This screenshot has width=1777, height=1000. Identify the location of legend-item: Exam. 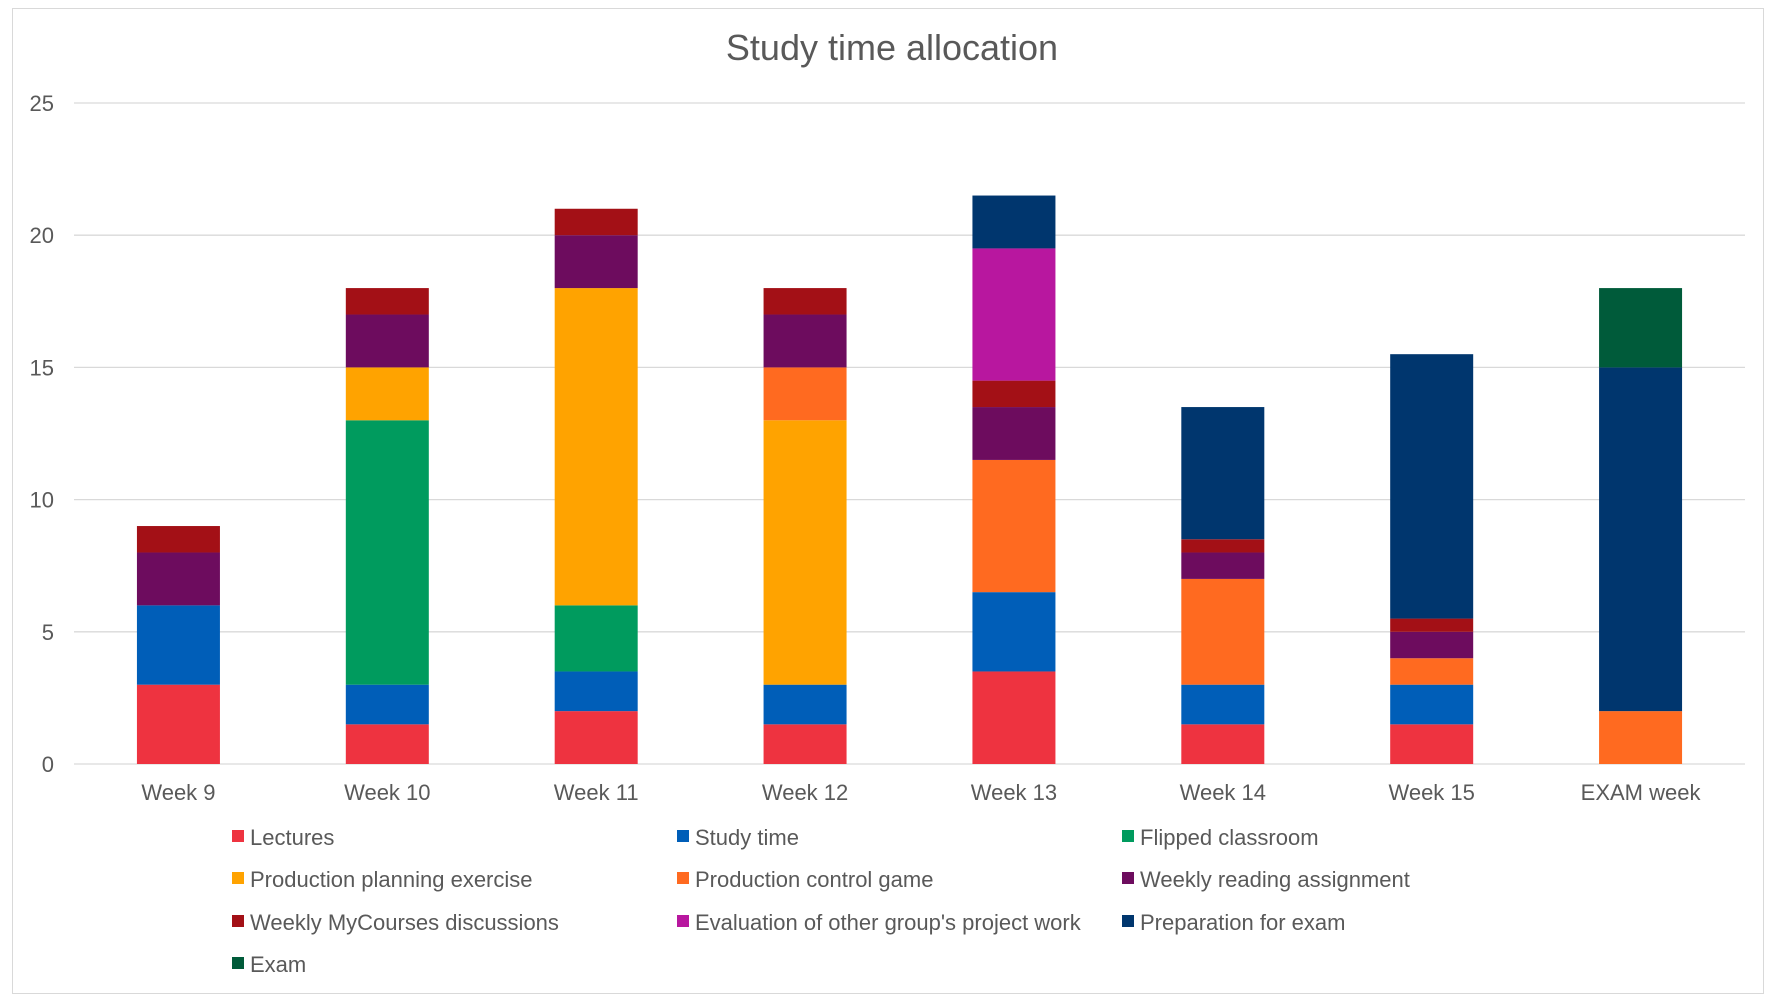
(269, 964).